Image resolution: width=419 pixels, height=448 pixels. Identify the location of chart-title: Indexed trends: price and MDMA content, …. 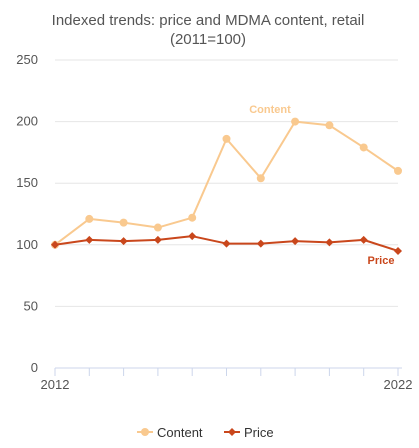
(208, 20).